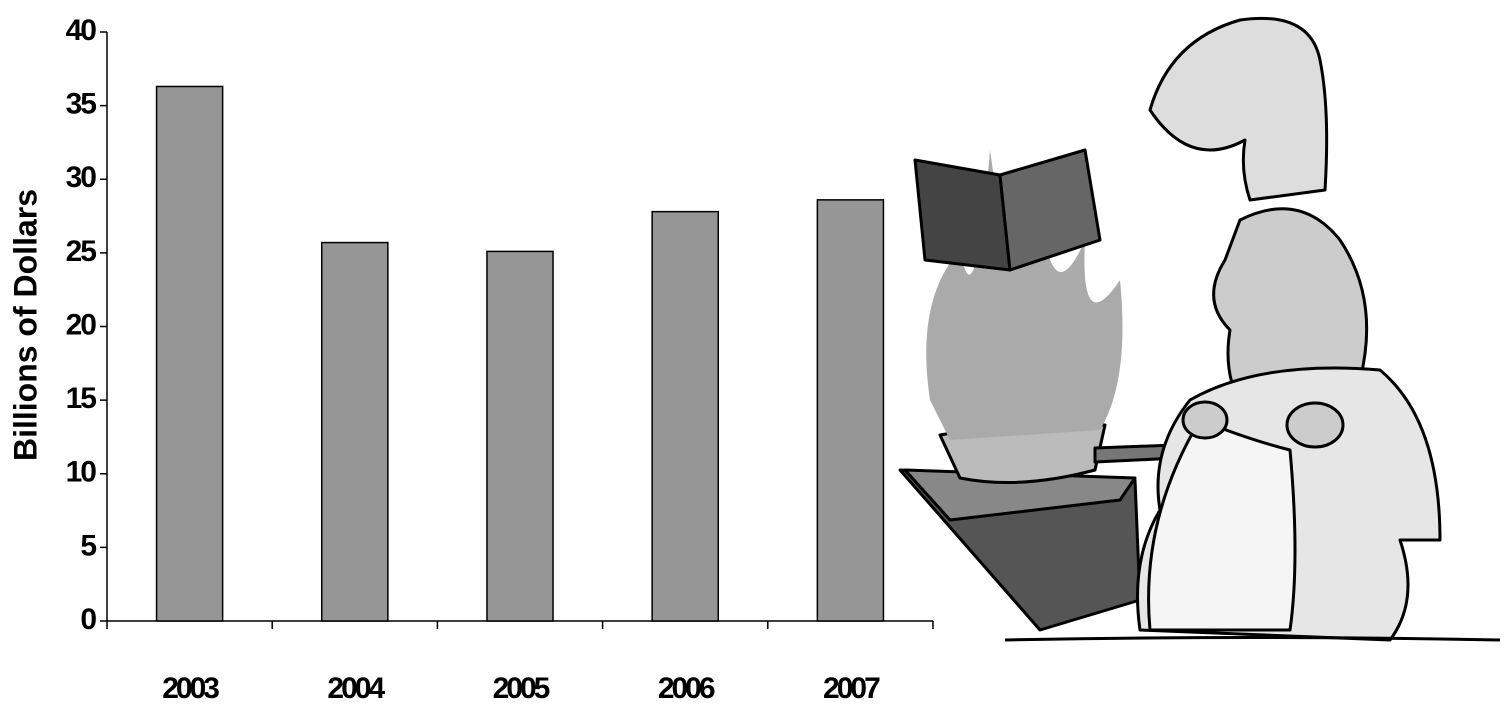 The height and width of the screenshot is (705, 1507). What do you see at coordinates (81, 472) in the screenshot?
I see `y-tick-label: 10` at bounding box center [81, 472].